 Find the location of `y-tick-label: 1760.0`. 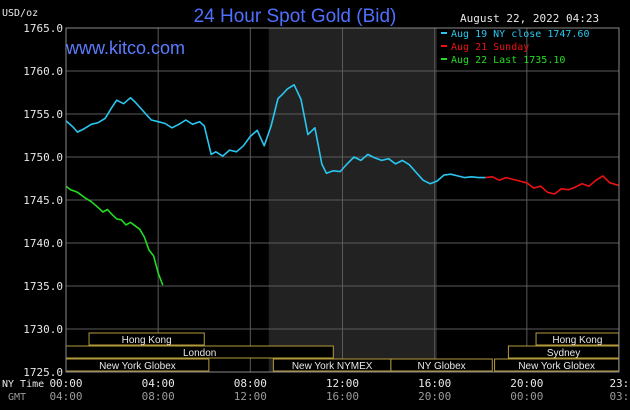

y-tick-label: 1760.0 is located at coordinates (43, 71).